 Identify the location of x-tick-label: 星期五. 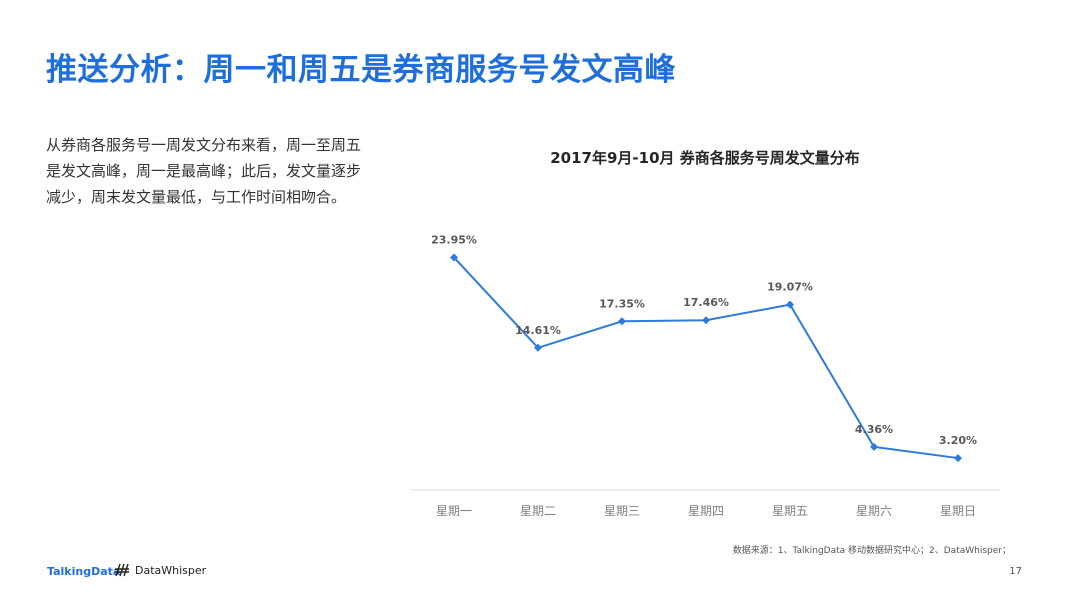
(790, 511).